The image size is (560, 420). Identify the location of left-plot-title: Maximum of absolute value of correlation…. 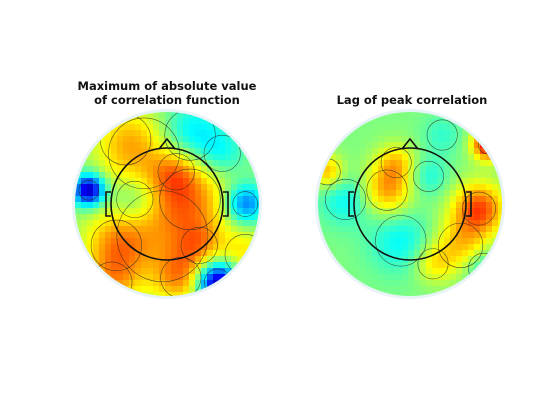
(167, 93).